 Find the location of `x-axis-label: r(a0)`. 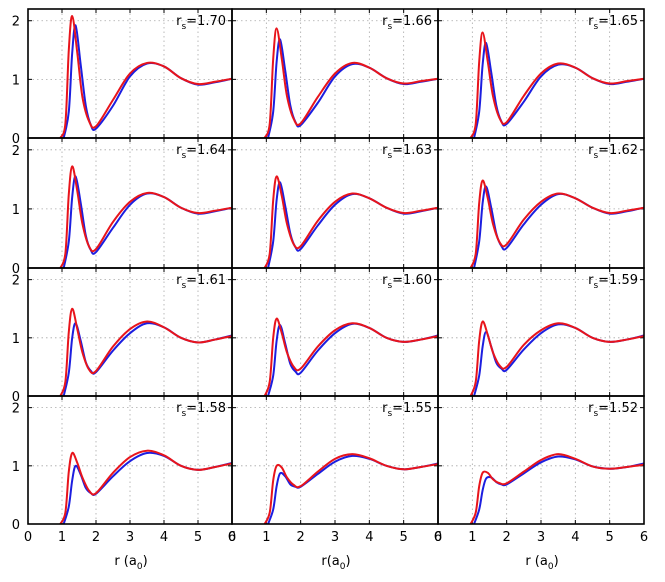

x-axis-label: r(a0) is located at coordinates (335, 563).